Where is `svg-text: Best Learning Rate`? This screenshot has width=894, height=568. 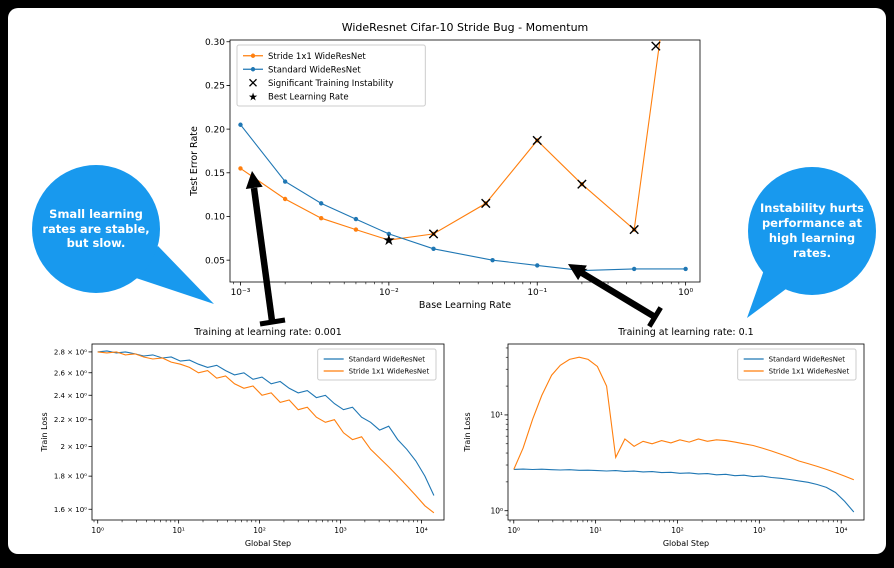
svg-text: Best Learning Rate is located at coordinates (308, 97).